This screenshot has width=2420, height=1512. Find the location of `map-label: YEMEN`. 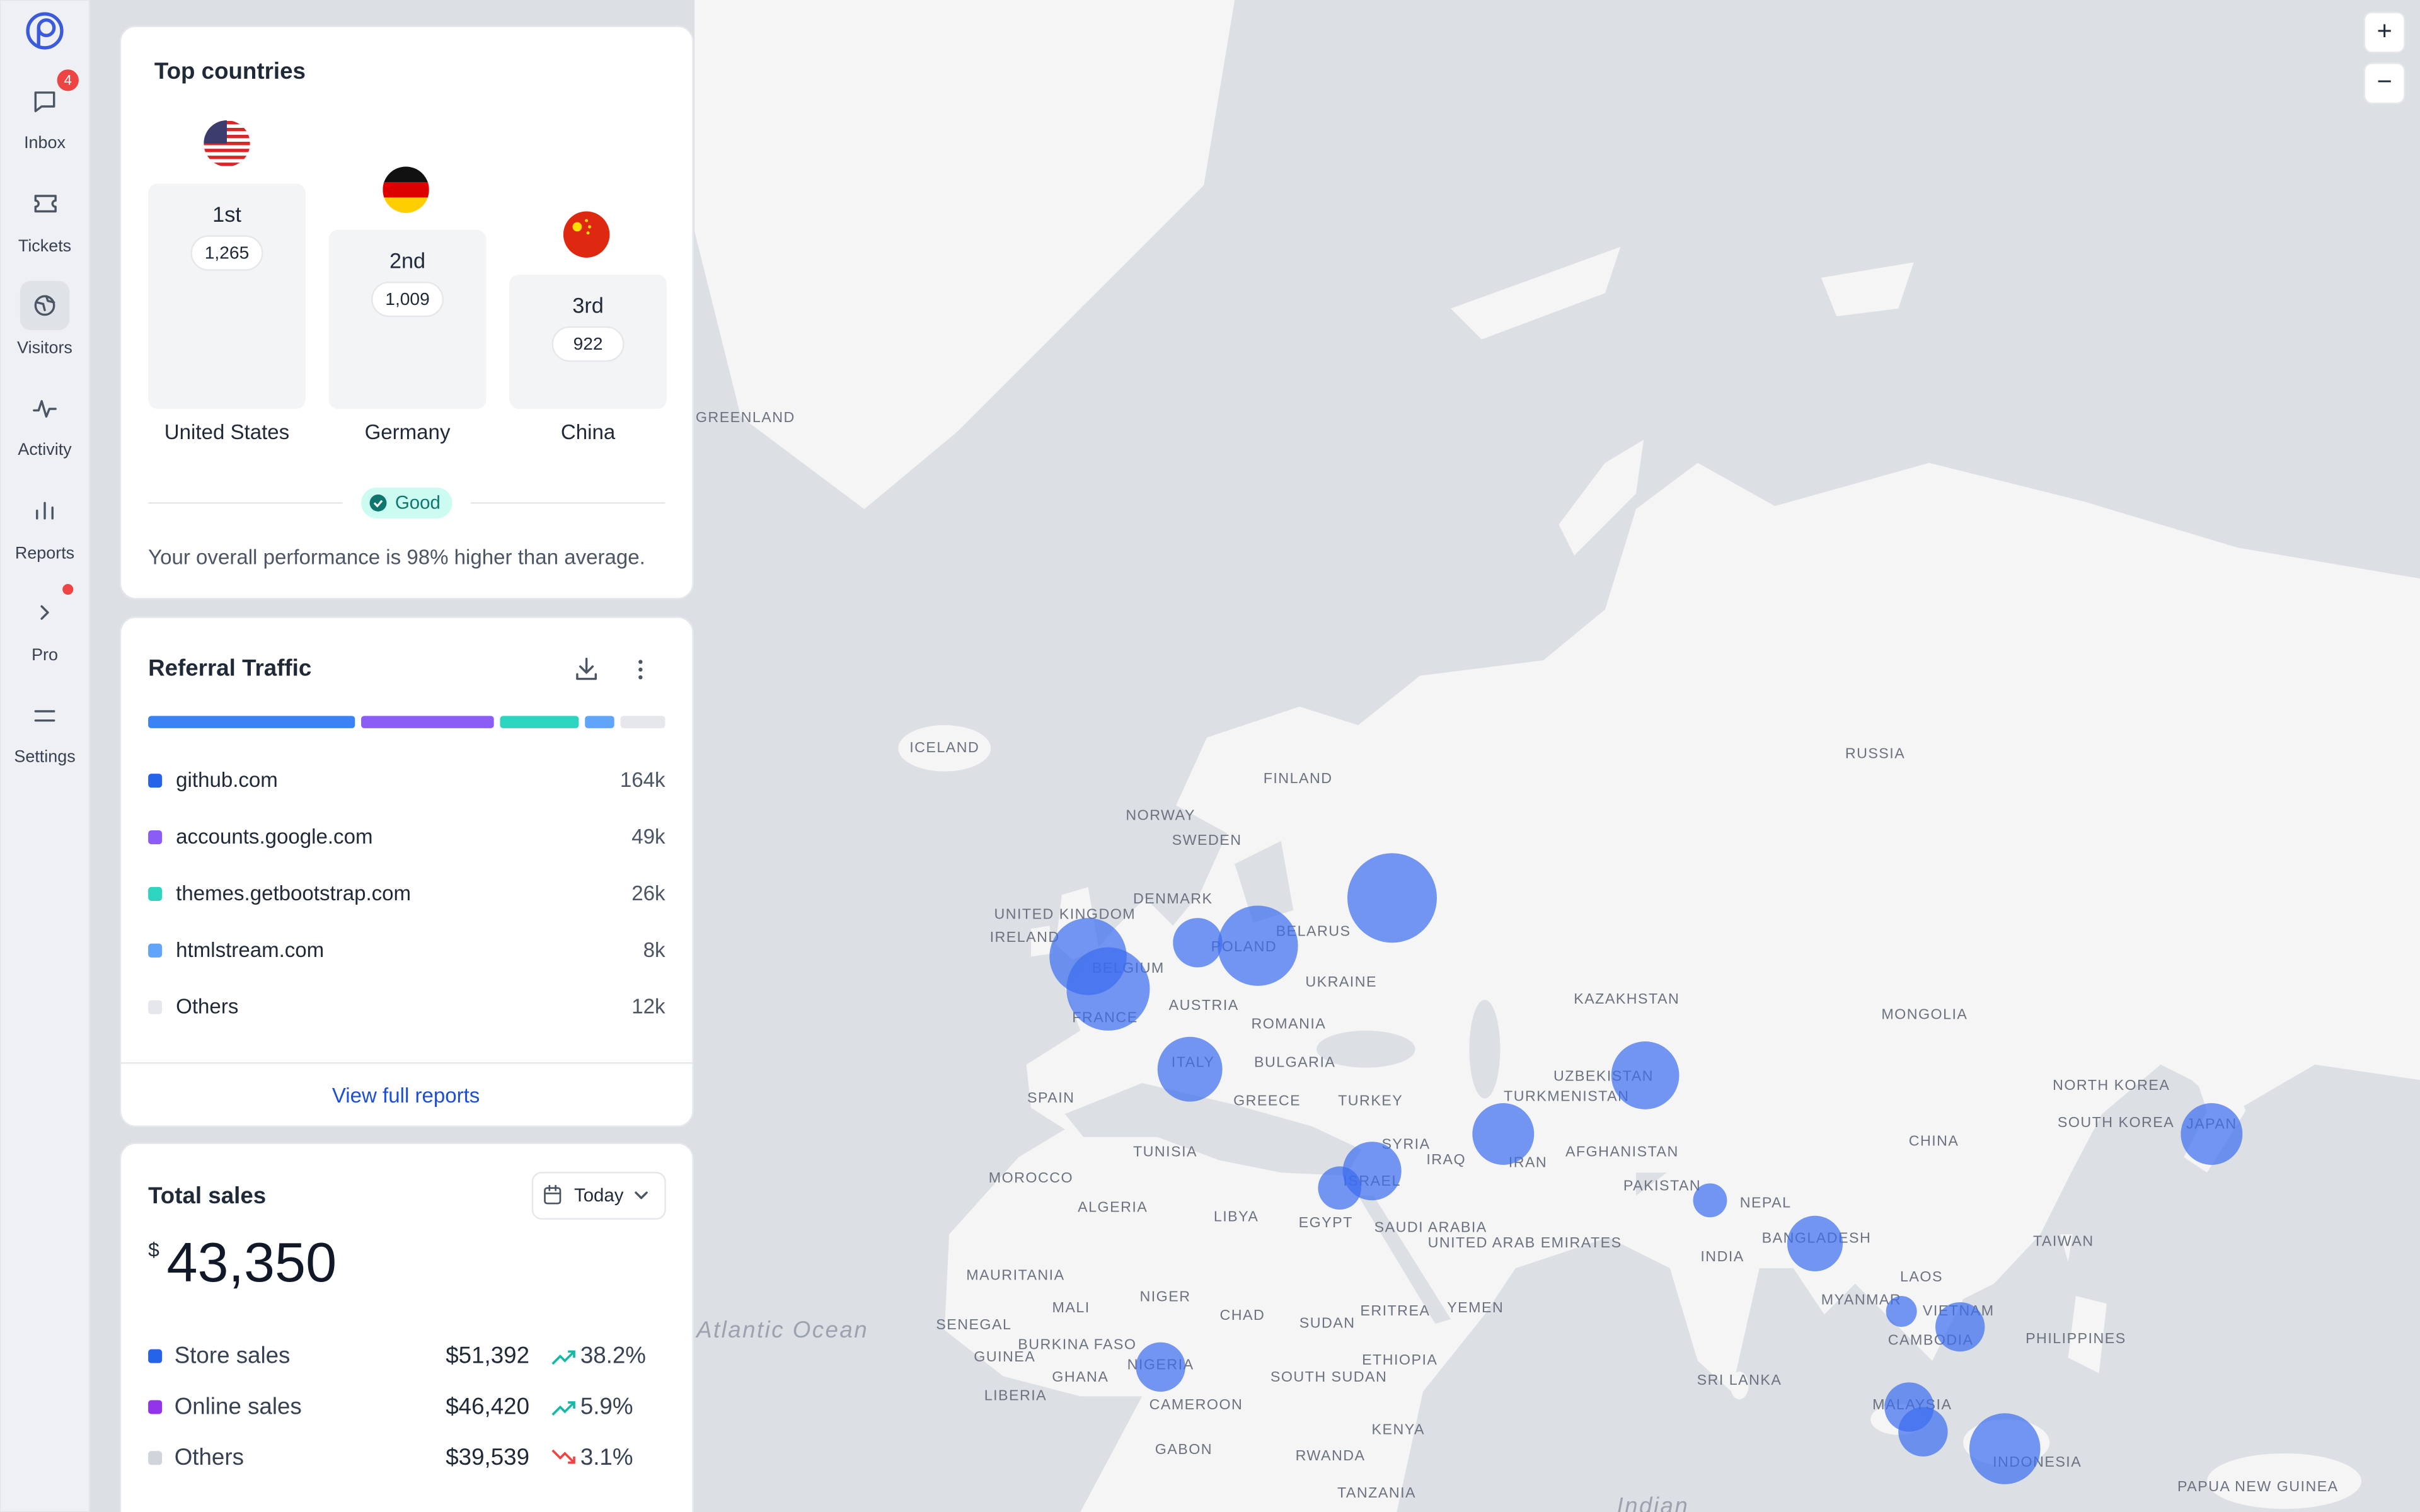

map-label: YEMEN is located at coordinates (1476, 1307).